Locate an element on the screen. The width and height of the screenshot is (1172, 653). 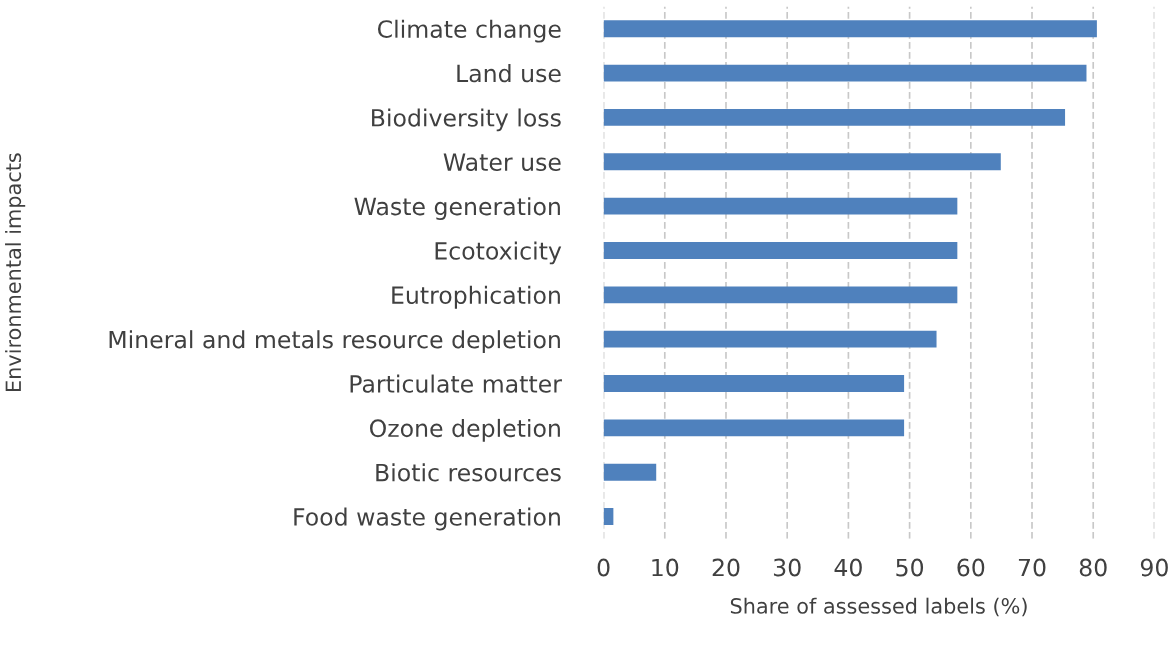
y-tick-label: Particulate matter is located at coordinates (456, 383).